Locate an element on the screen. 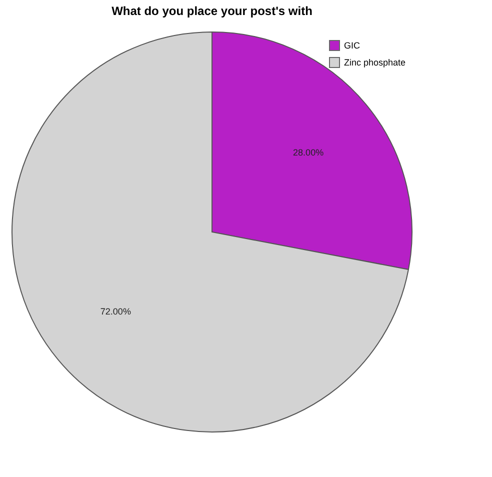  chart-title: What do you place your post's with is located at coordinates (212, 11).